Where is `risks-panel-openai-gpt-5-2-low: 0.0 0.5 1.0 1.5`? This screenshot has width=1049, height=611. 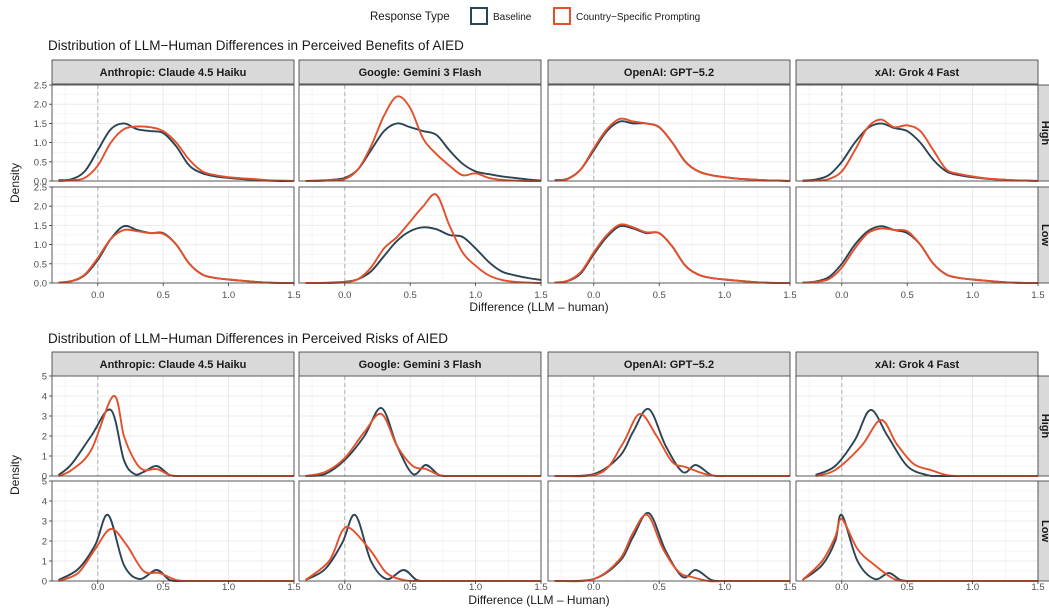 risks-panel-openai-gpt-5-2-low: 0.0 0.5 1.0 1.5 is located at coordinates (672, 536).